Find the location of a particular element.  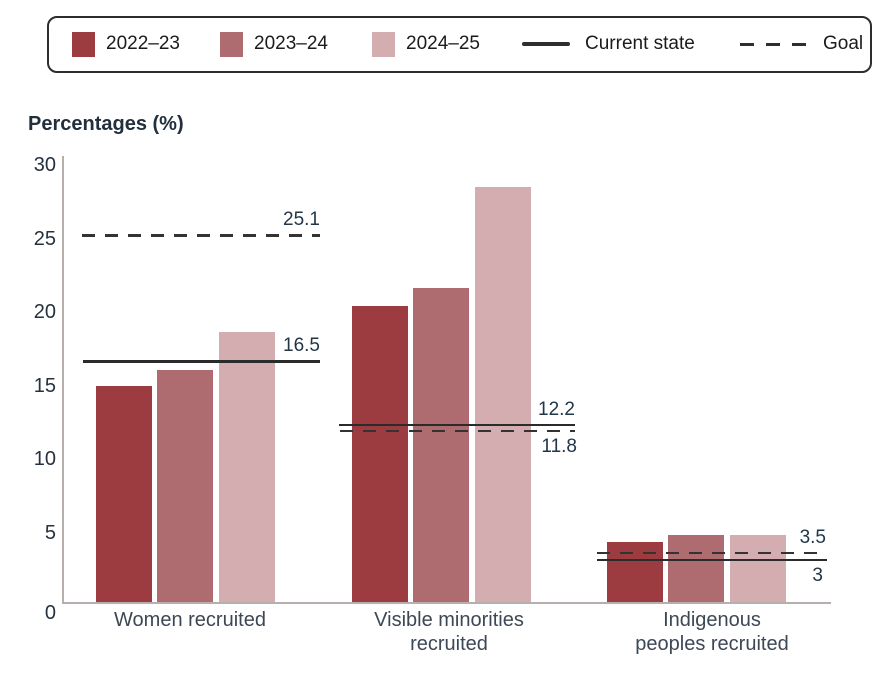

legend-label-2023-24: 2023–24 is located at coordinates (291, 43).